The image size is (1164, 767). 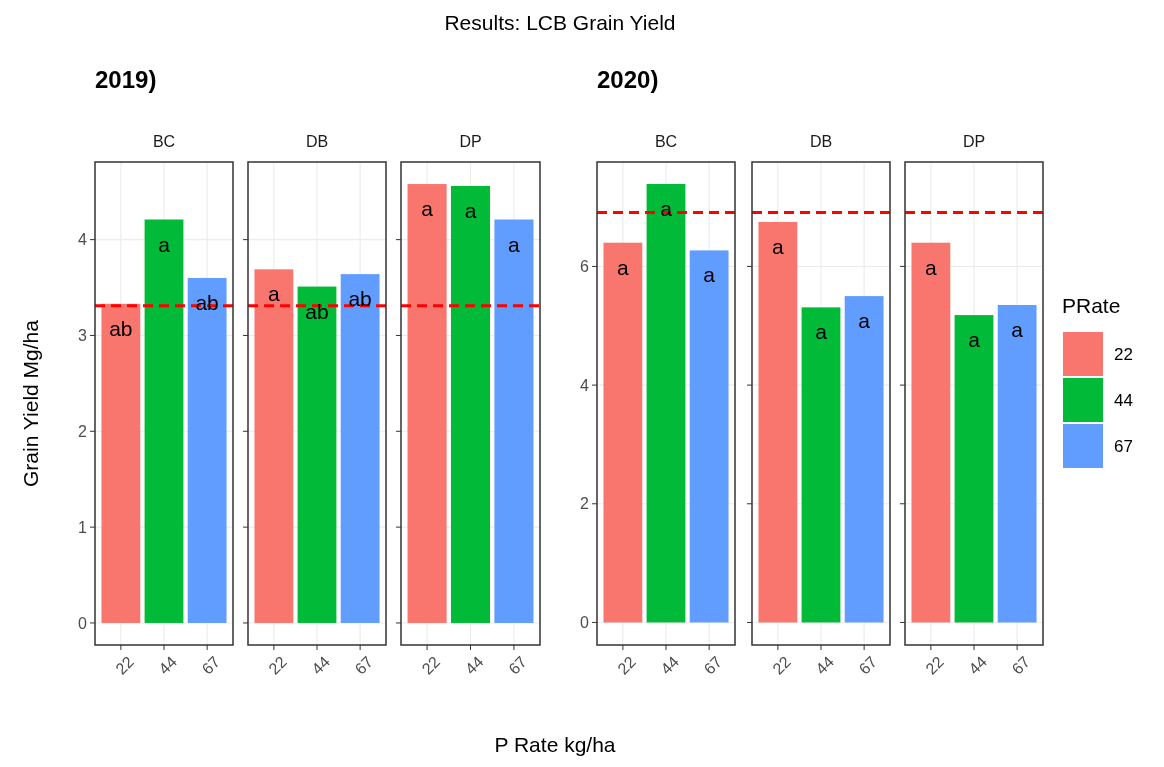 I want to click on text: Results: LCB Grain Yield, so click(x=560, y=22).